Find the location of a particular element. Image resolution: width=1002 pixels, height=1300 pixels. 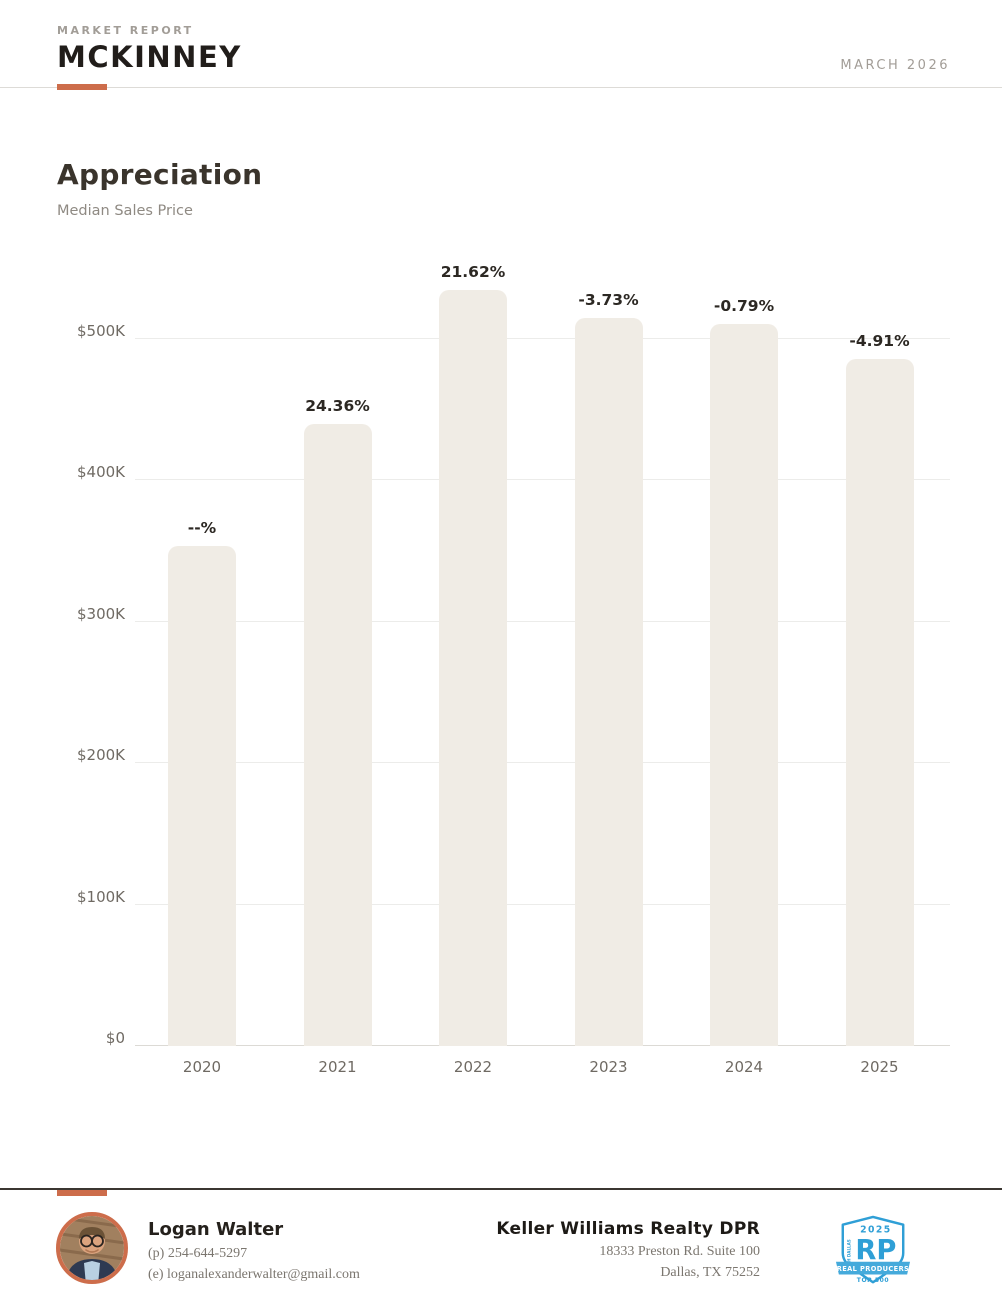

office-name: Keller Williams Realty DPR is located at coordinates (628, 1229).